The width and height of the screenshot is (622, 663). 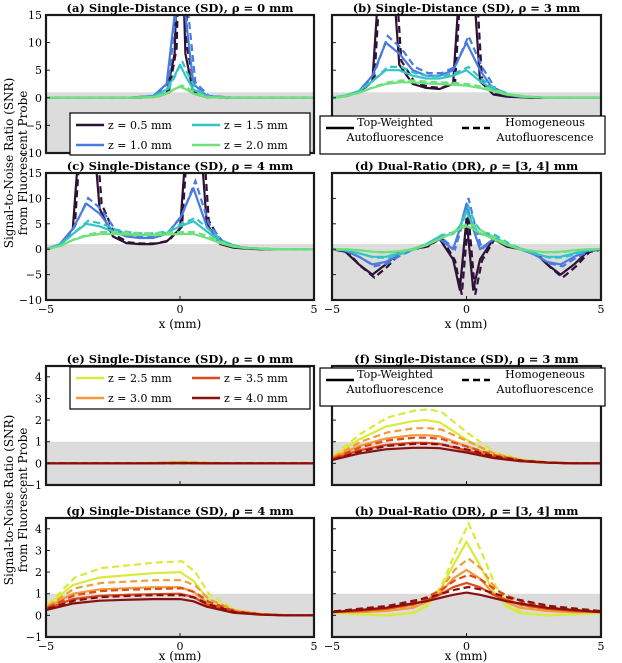 What do you see at coordinates (332, 309) in the screenshot?
I see `x-tick-label-d: −5` at bounding box center [332, 309].